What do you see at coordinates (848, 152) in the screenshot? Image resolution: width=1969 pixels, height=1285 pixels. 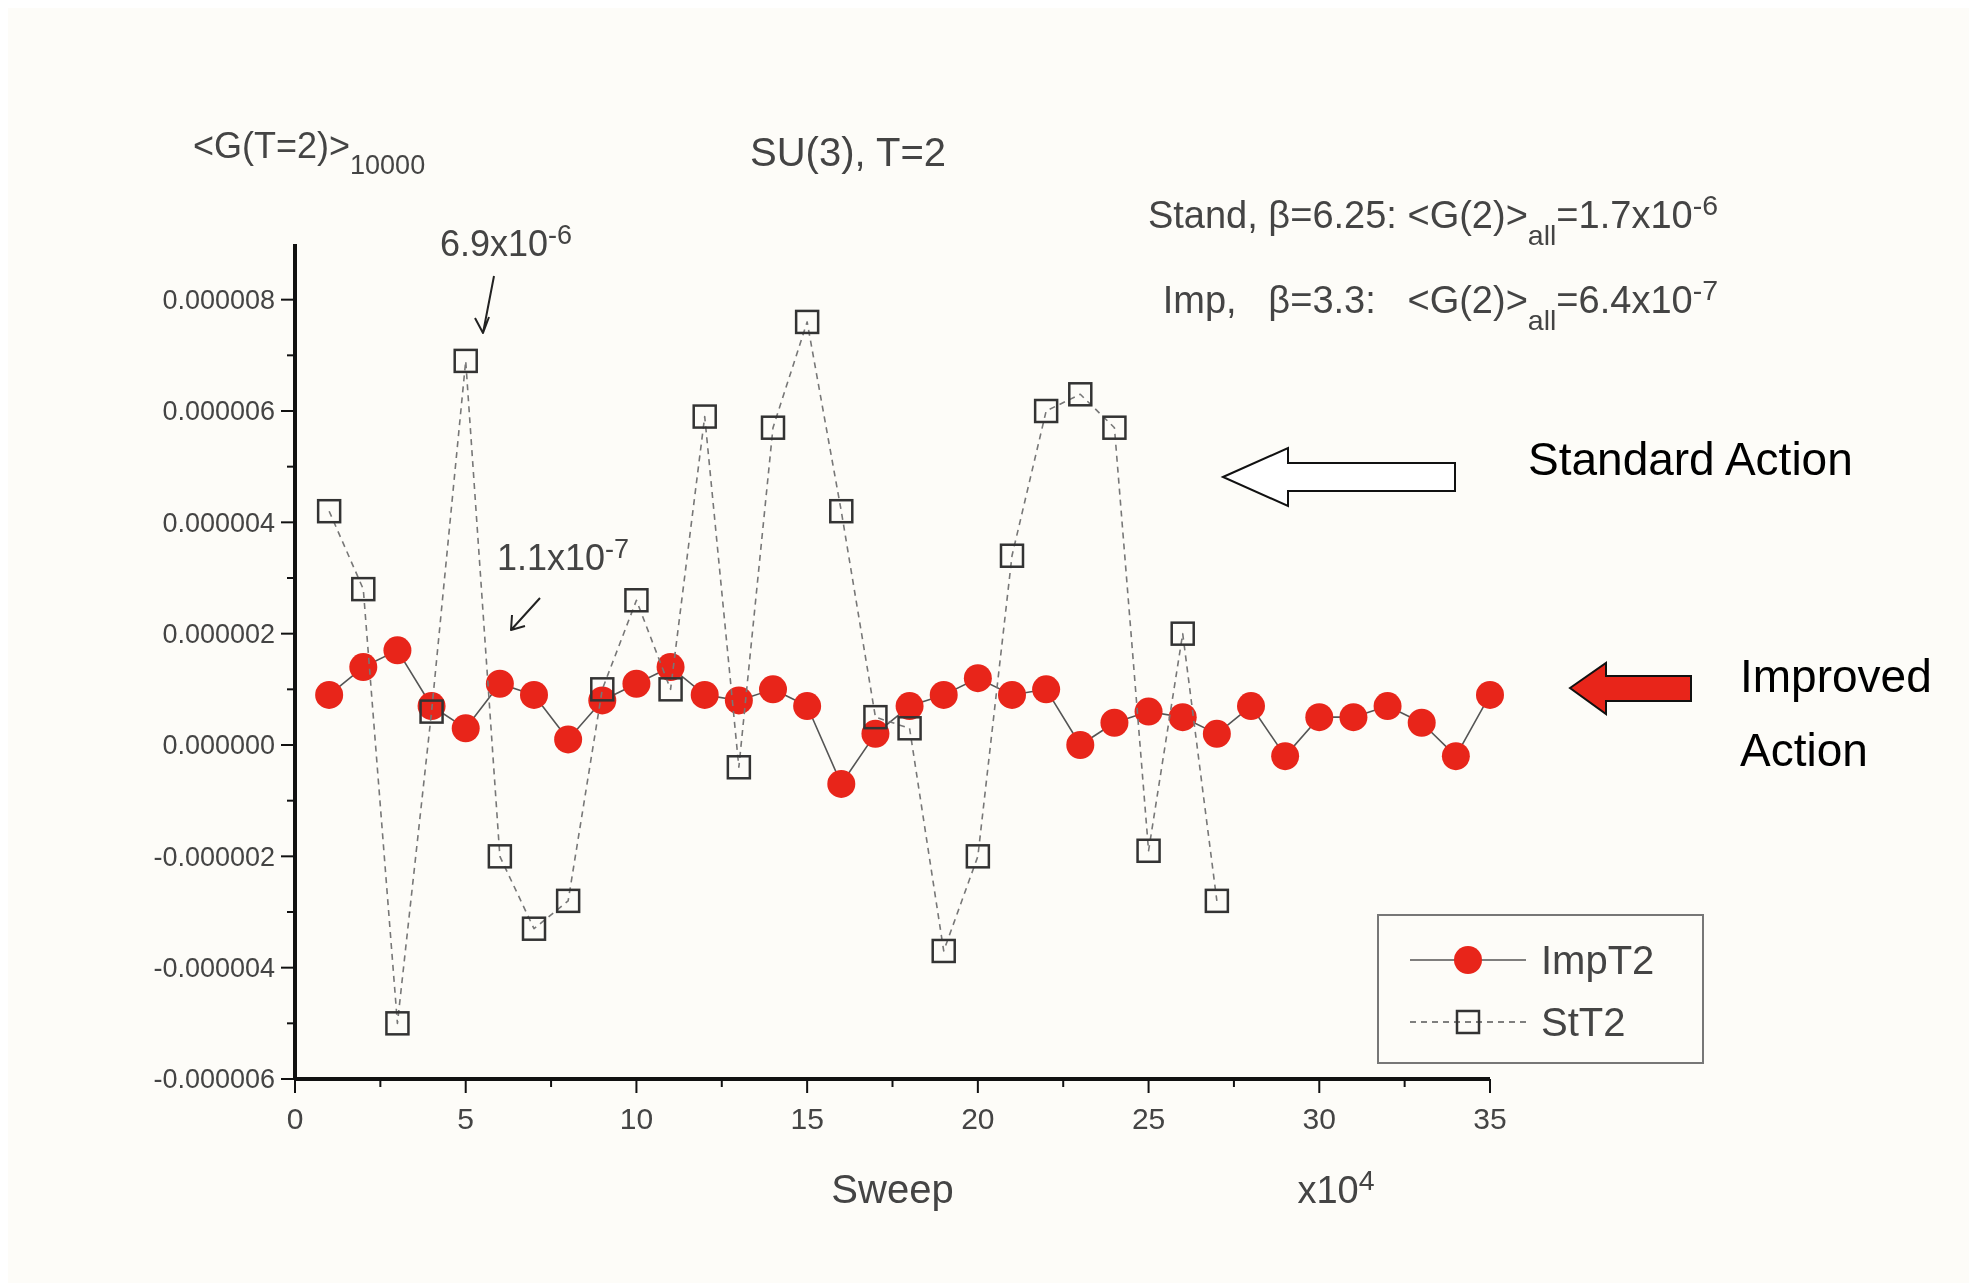 I see `chart-title: SU(3), T=2` at bounding box center [848, 152].